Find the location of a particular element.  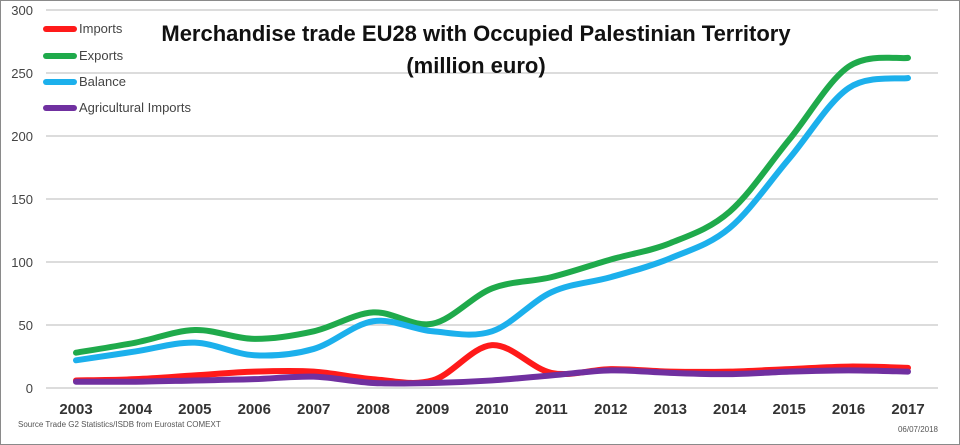

x-tick-label: 2003 is located at coordinates (75, 409).